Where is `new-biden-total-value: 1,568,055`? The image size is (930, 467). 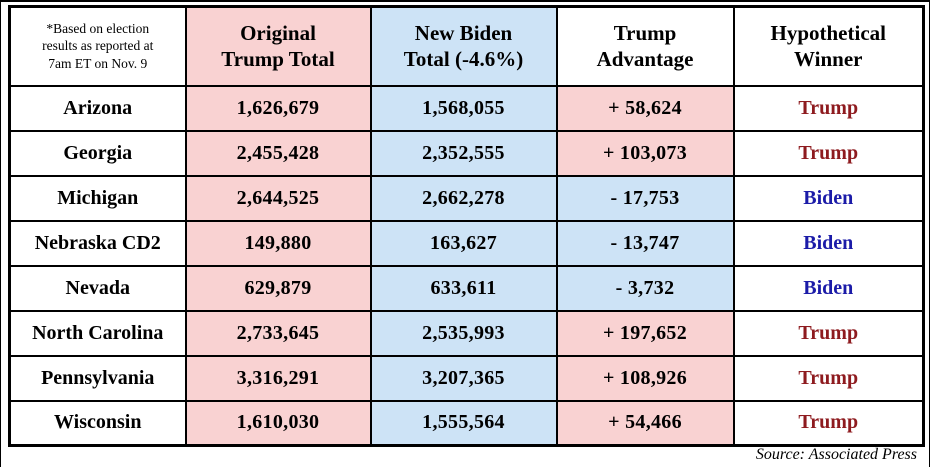 new-biden-total-value: 1,568,055 is located at coordinates (463, 108).